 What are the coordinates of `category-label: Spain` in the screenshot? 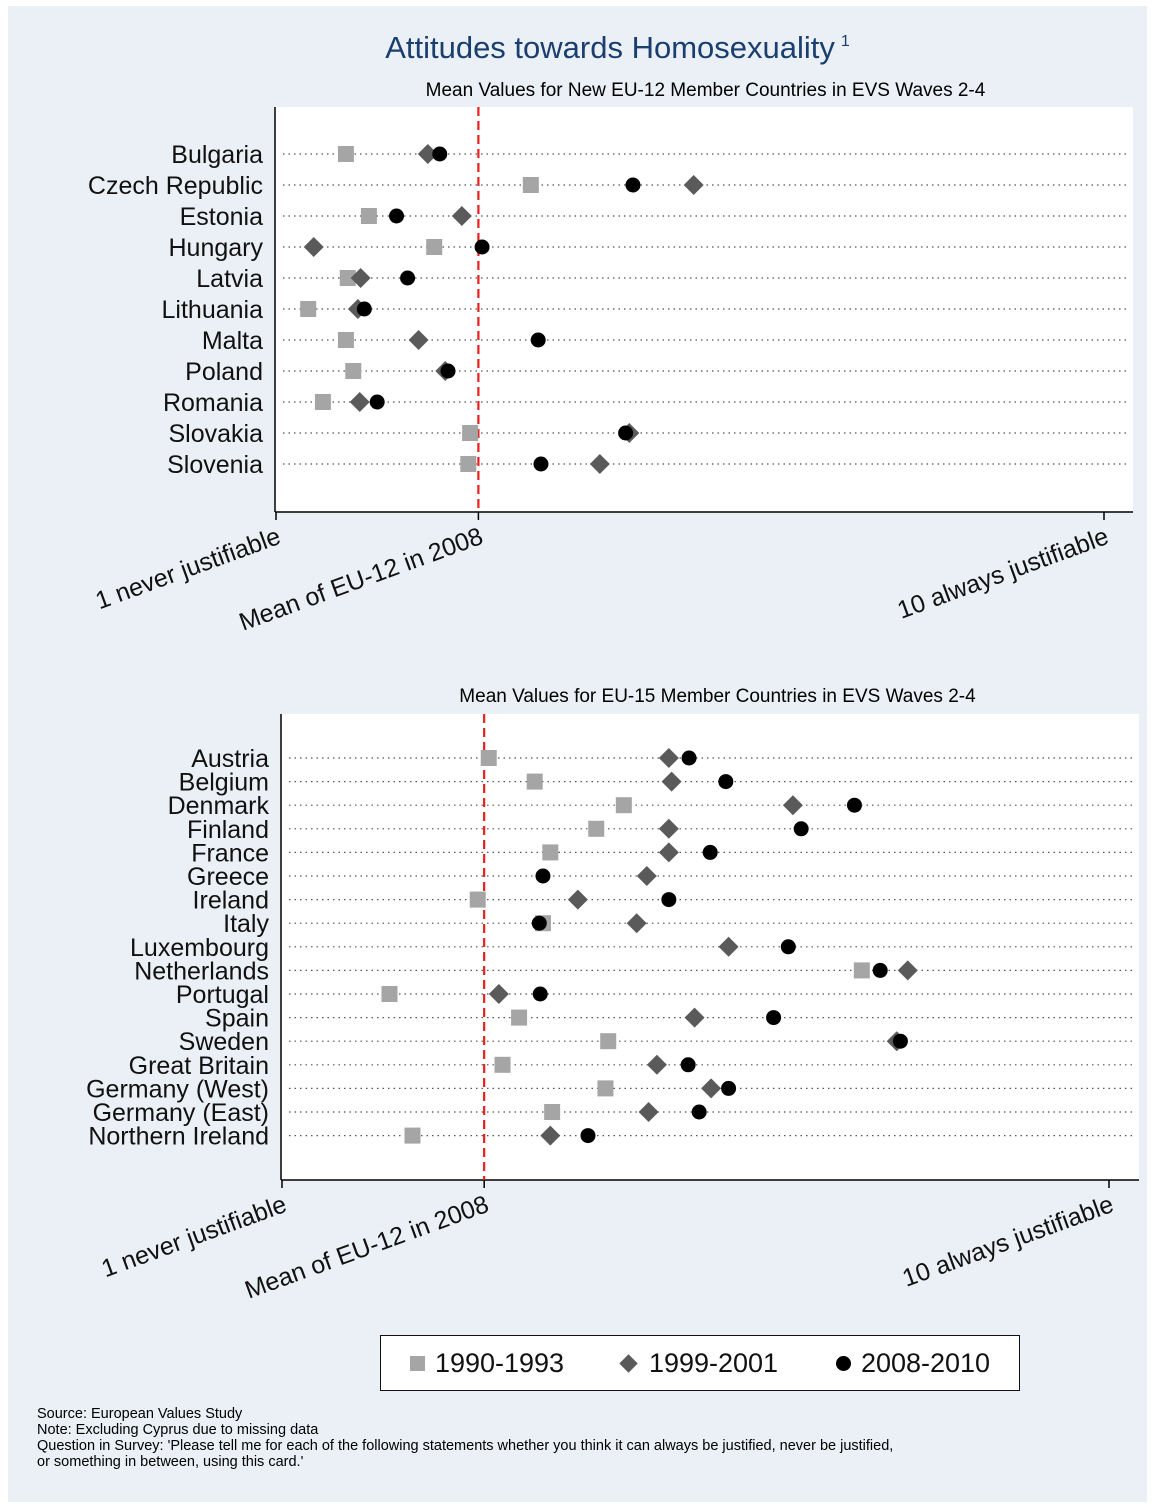 It's located at (237, 1019).